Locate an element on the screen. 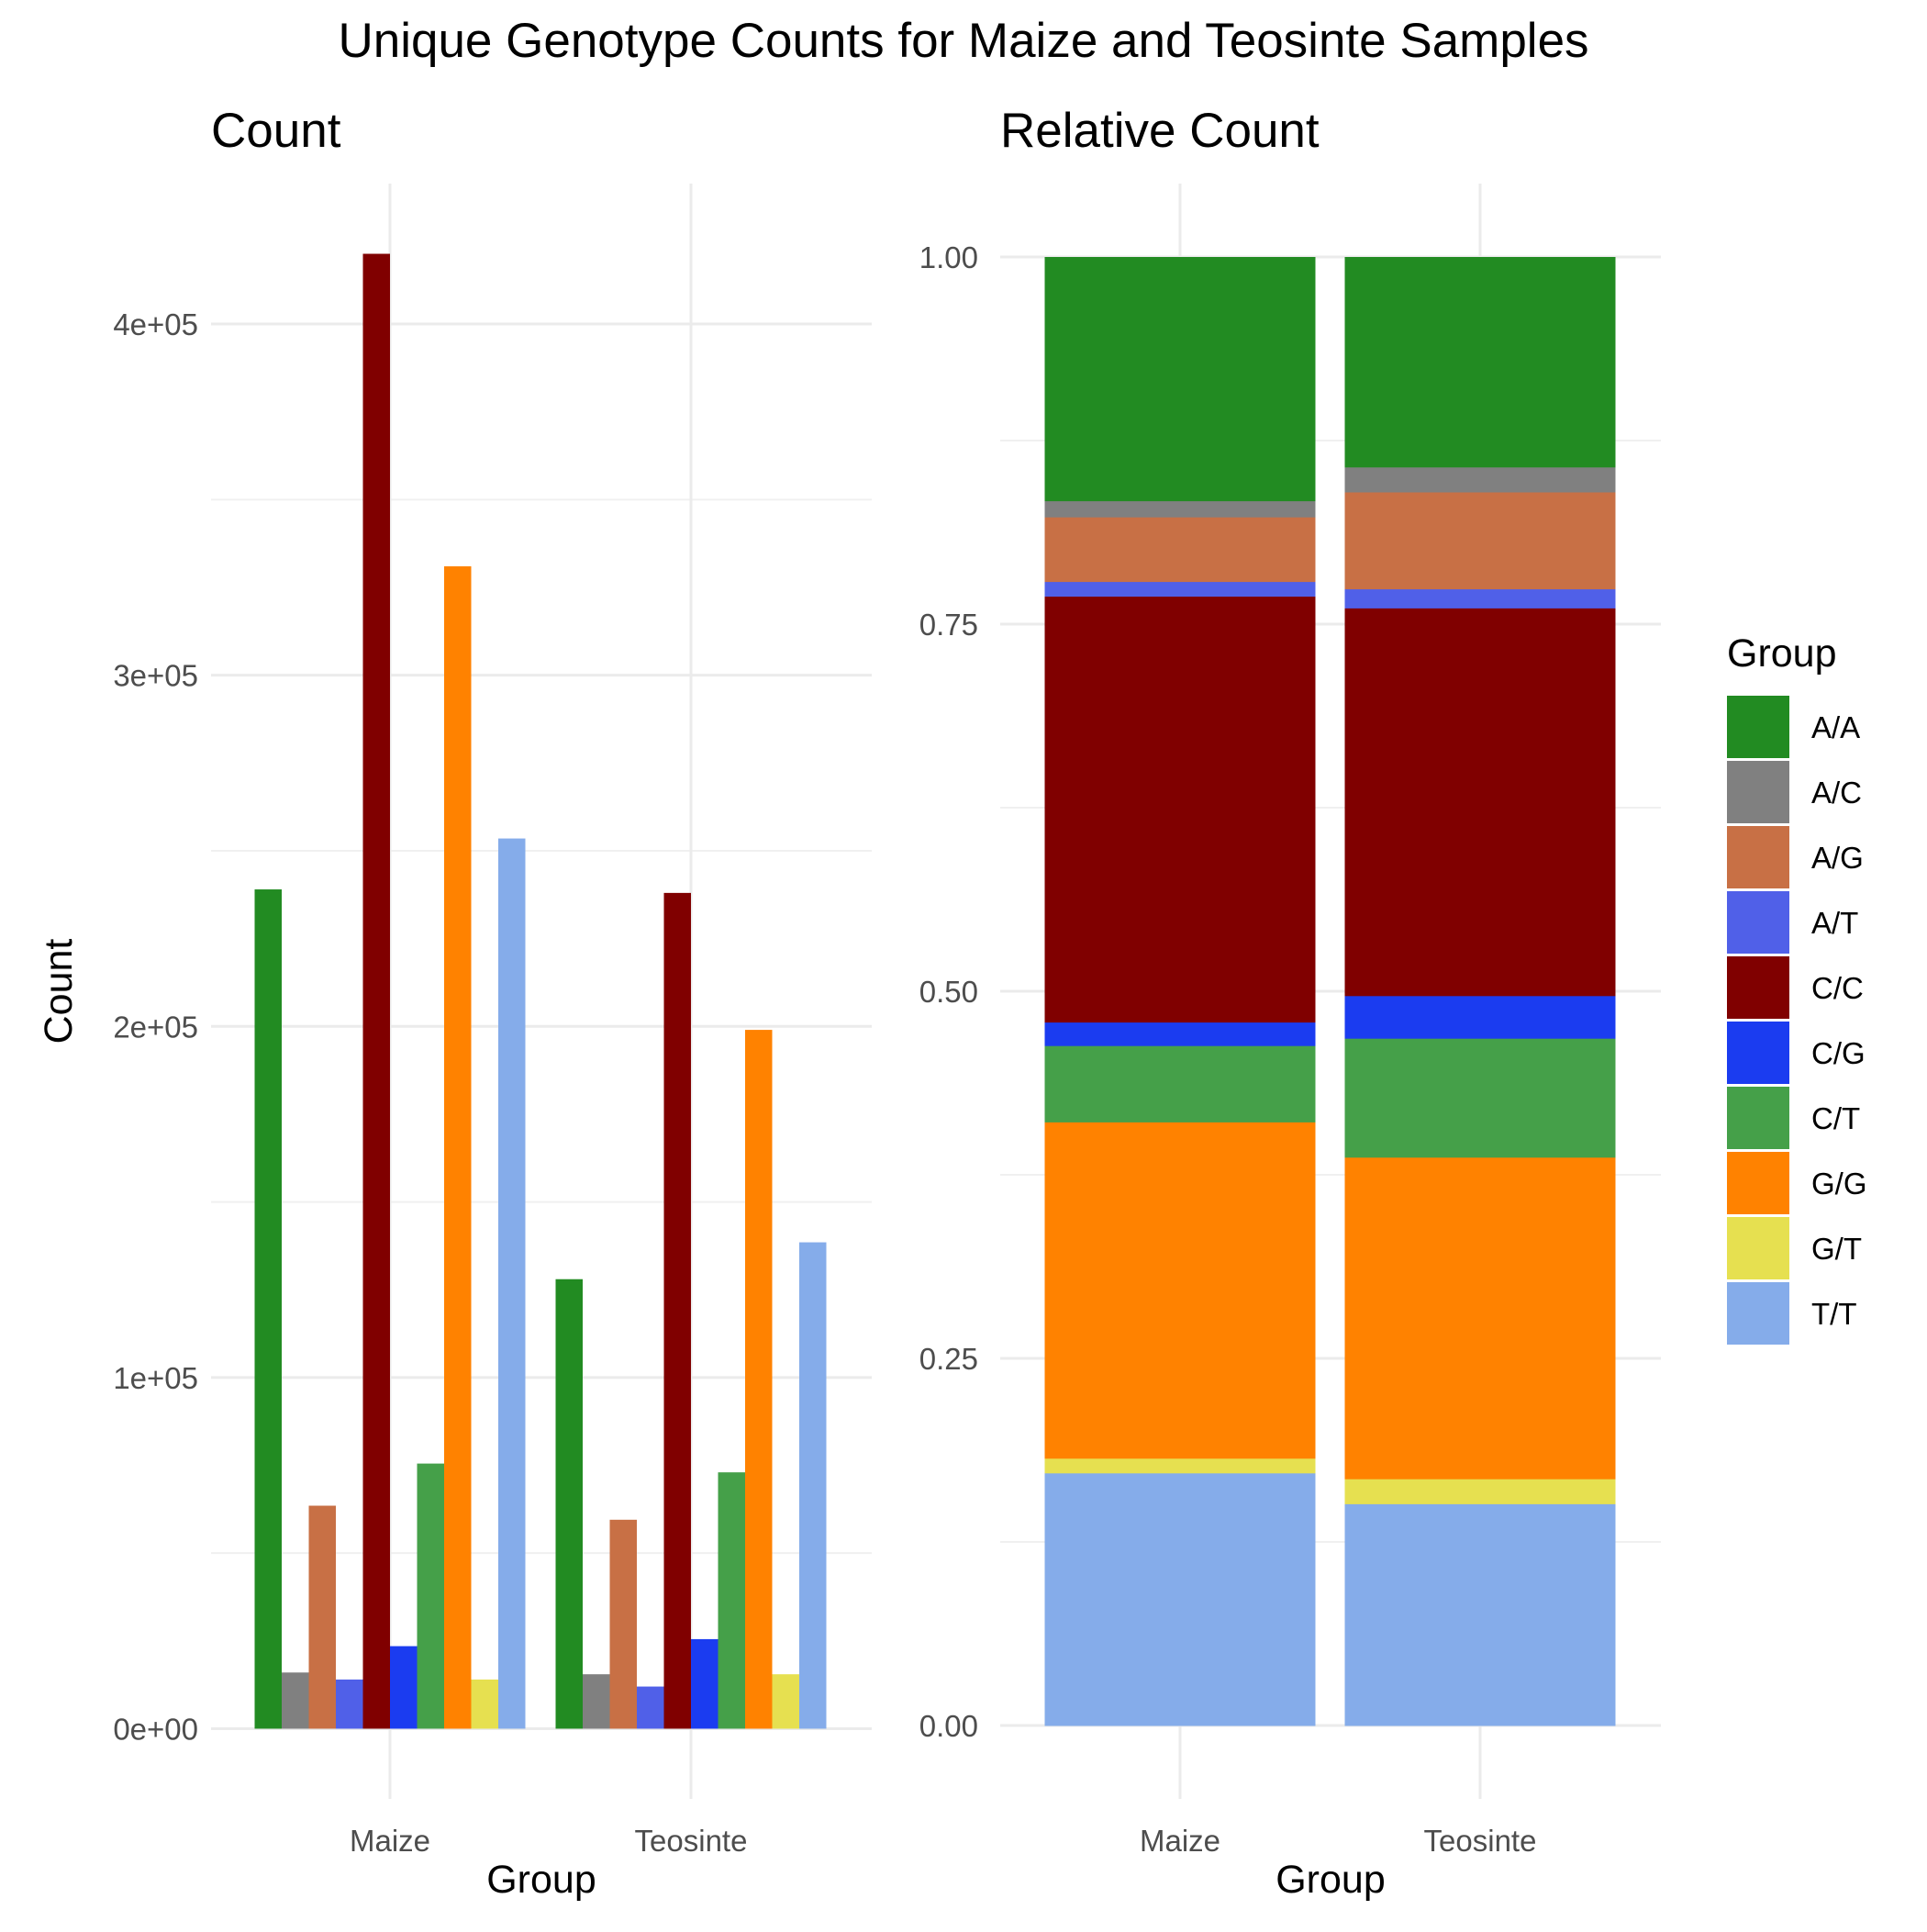 Image resolution: width=1927 pixels, height=1932 pixels. count-y-tick-label: 1e+05 is located at coordinates (155, 1378).